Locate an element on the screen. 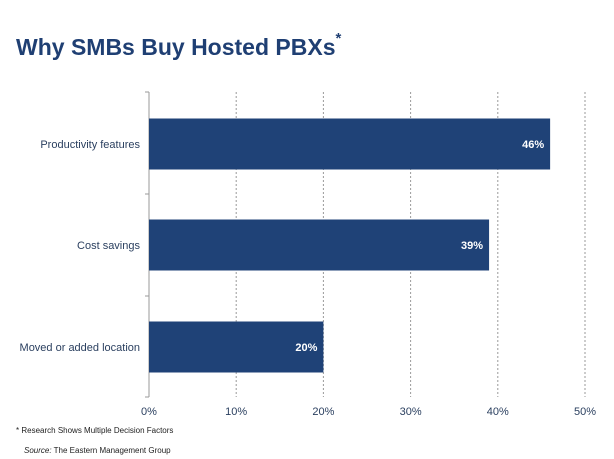  footnote-text: Research Shows Multiple Decision Factors is located at coordinates (97, 430).